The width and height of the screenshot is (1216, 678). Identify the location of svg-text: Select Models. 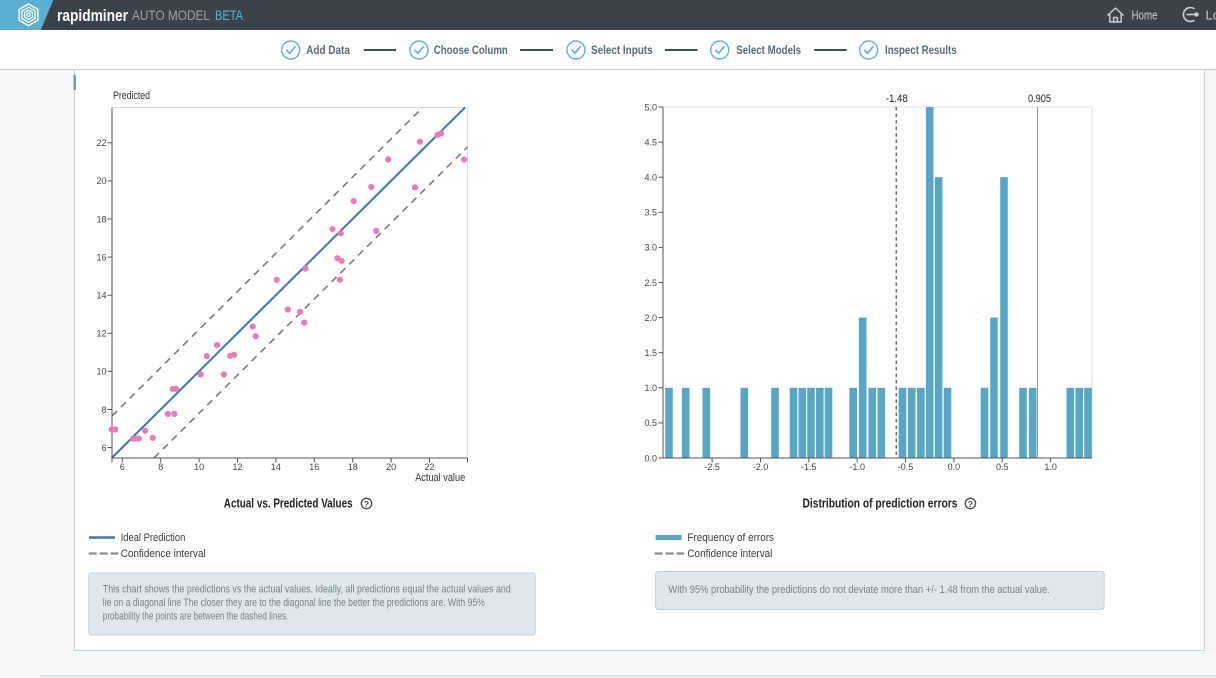
(768, 51).